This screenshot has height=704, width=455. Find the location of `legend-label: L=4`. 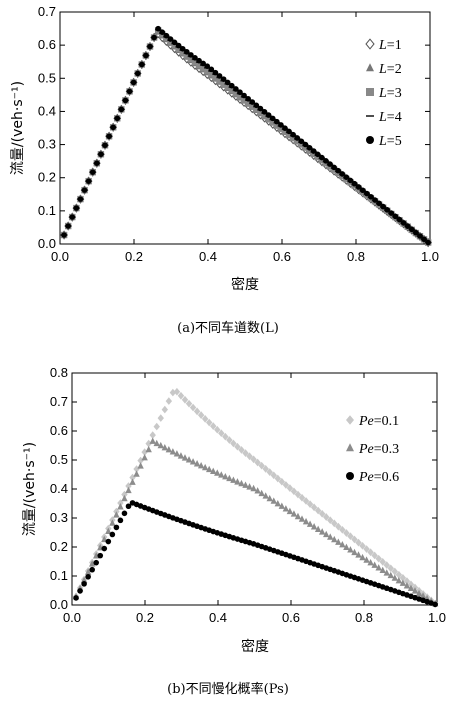

legend-label: L=4 is located at coordinates (390, 117).